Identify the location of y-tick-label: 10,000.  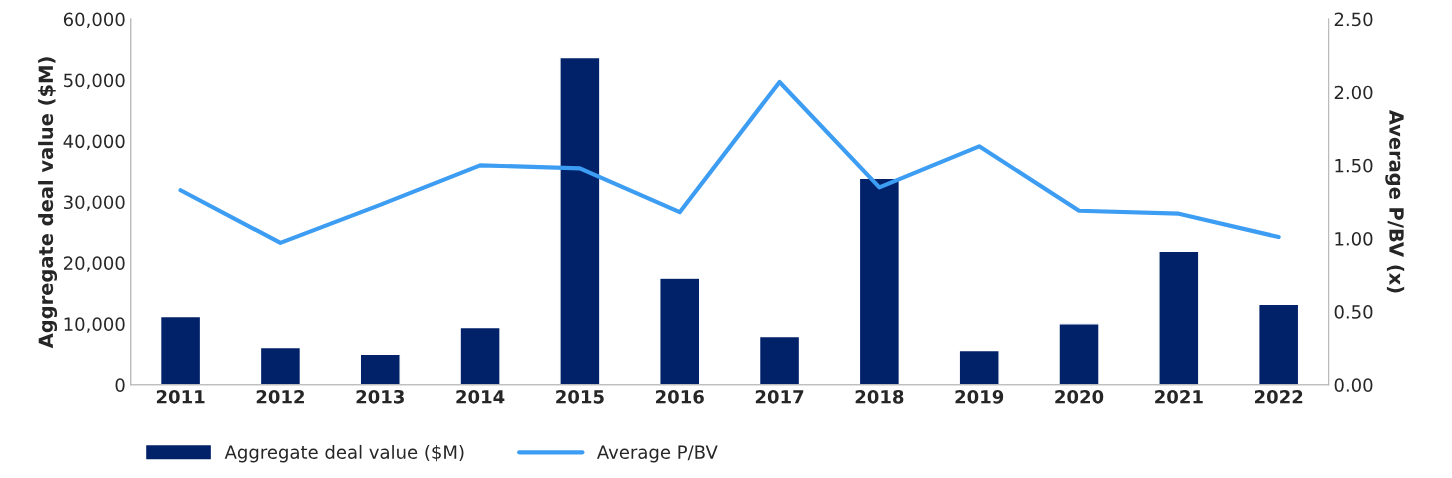
(94, 325).